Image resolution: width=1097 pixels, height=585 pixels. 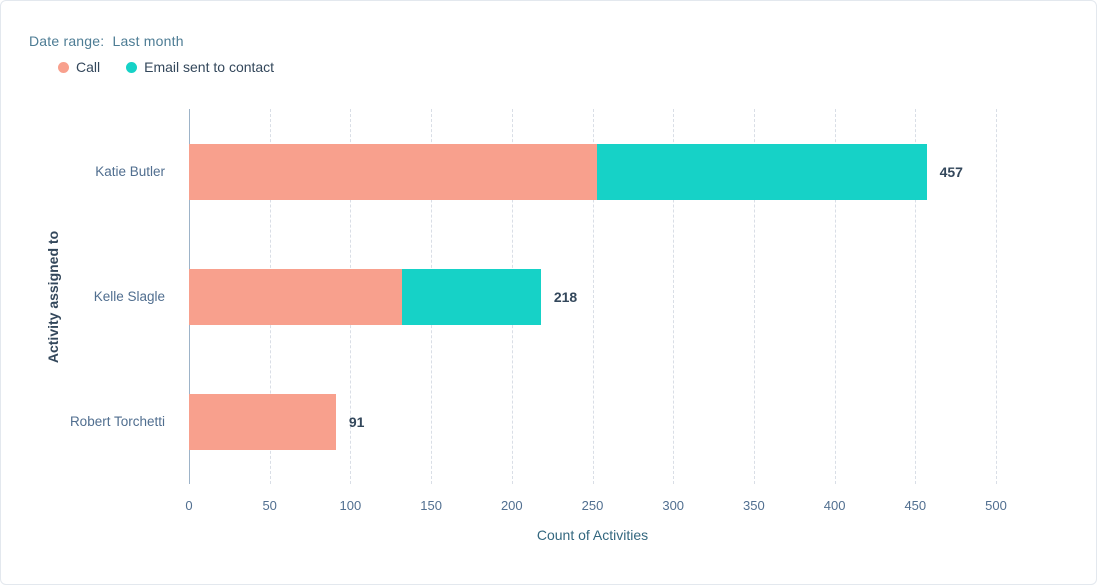 I want to click on x-tick-label: 300, so click(x=673, y=505).